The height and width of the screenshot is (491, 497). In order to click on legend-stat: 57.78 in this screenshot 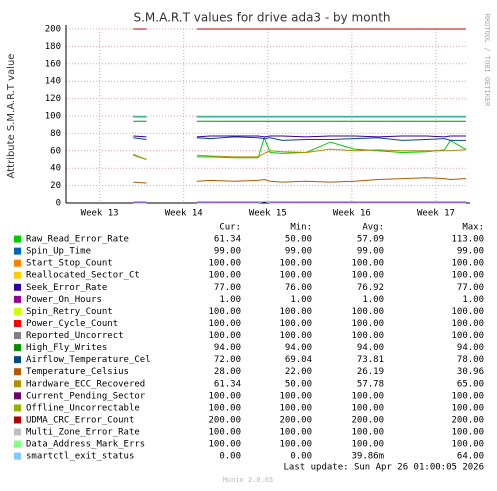, I will do `click(370, 384)`.